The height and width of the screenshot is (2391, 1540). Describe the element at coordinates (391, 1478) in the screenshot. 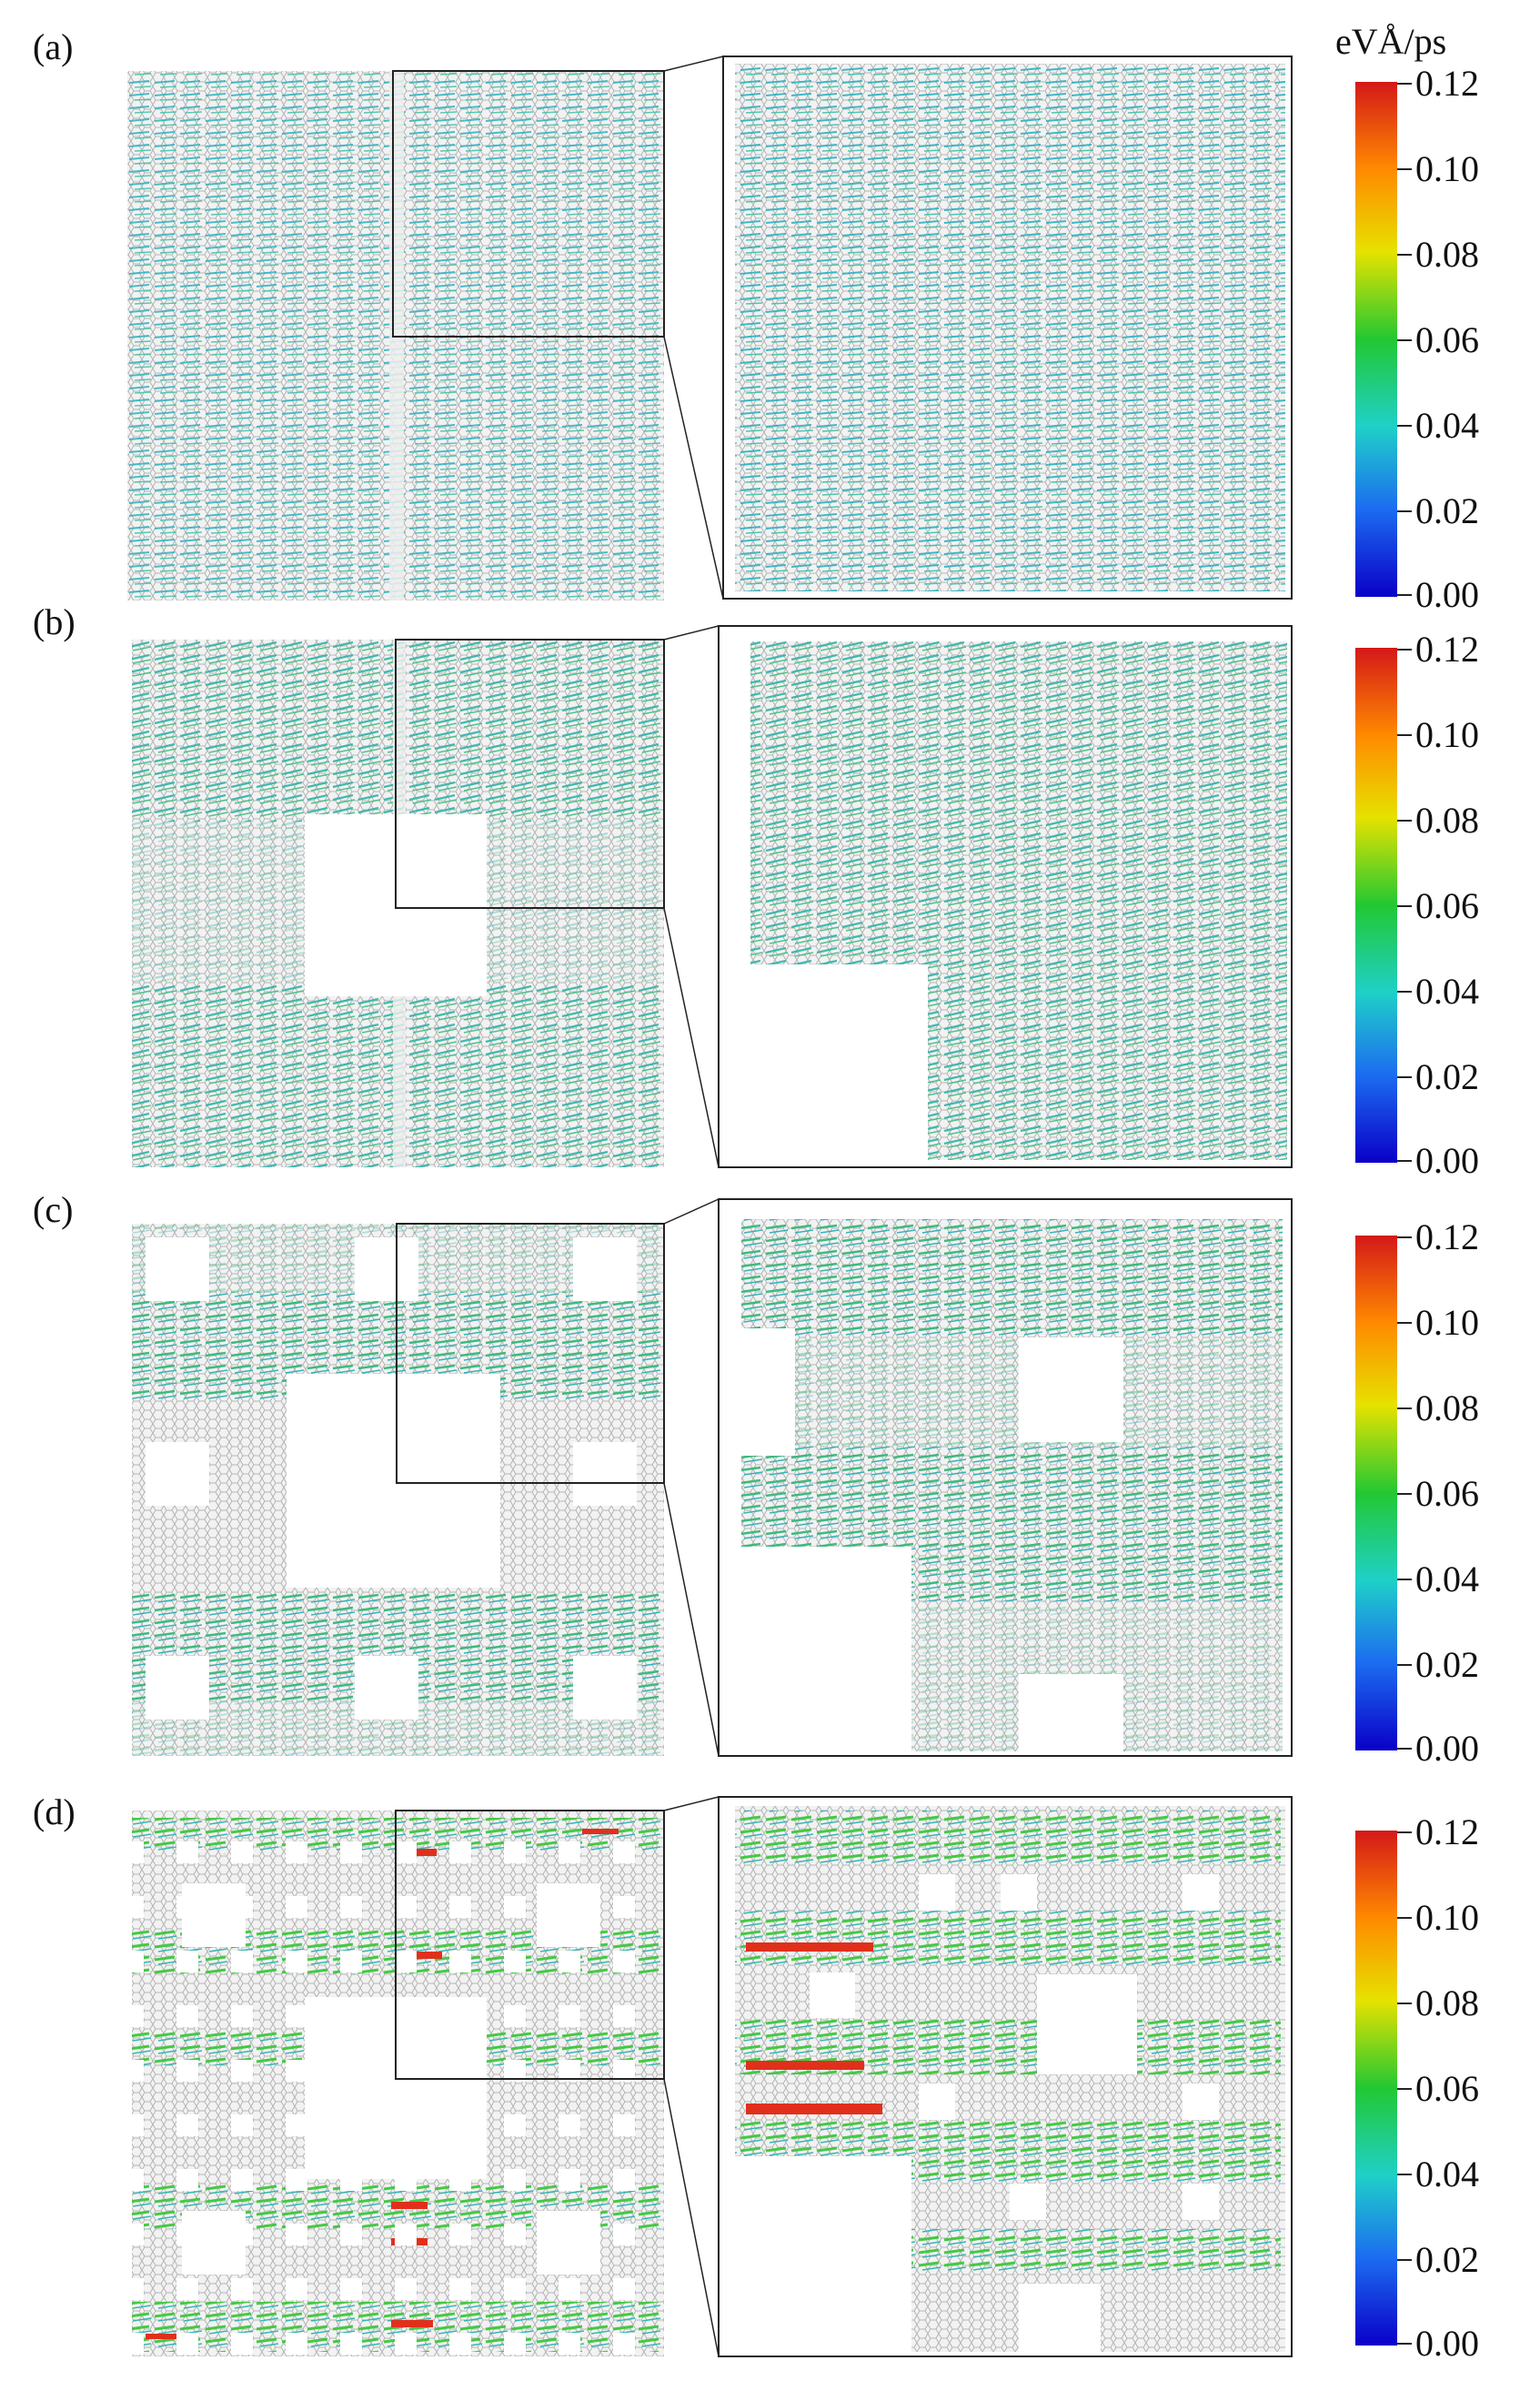

I see `carpet-holes` at that location.